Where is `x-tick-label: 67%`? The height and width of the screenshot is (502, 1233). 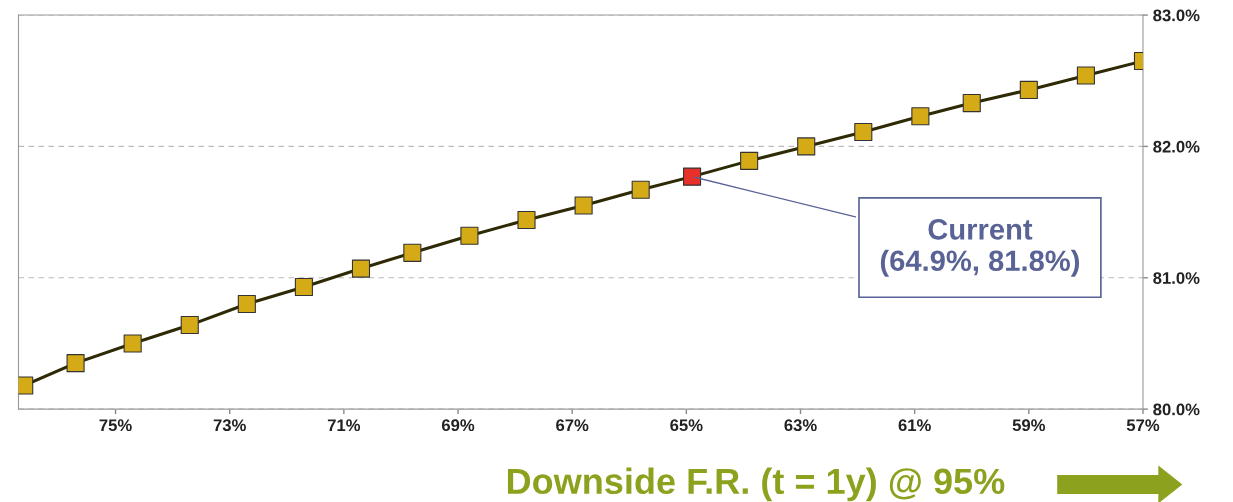 x-tick-label: 67% is located at coordinates (572, 425).